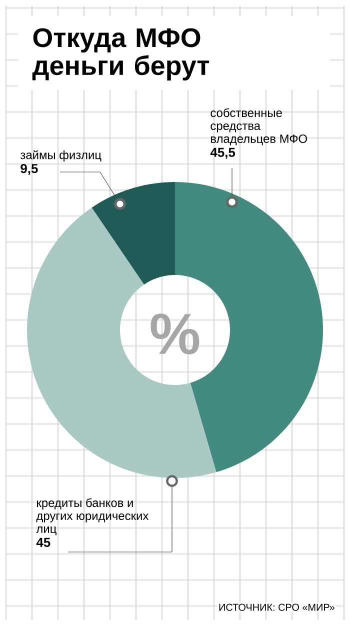  Describe the element at coordinates (258, 127) in the screenshot. I see `slice-label: собственные средства владельцев МФО` at that location.